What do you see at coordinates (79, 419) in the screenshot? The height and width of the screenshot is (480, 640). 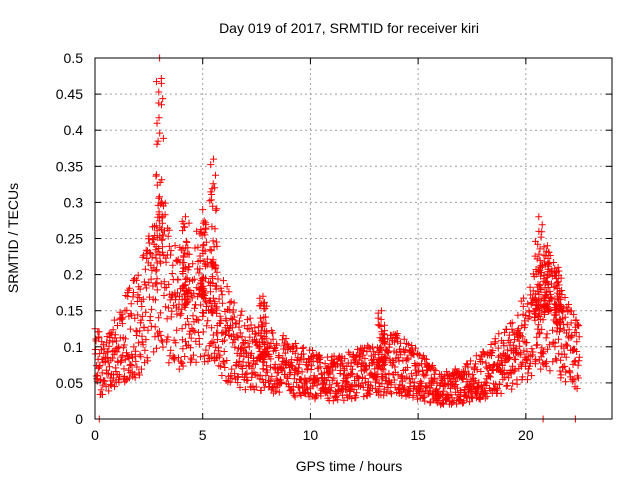 I see `y-tick-label: 0` at bounding box center [79, 419].